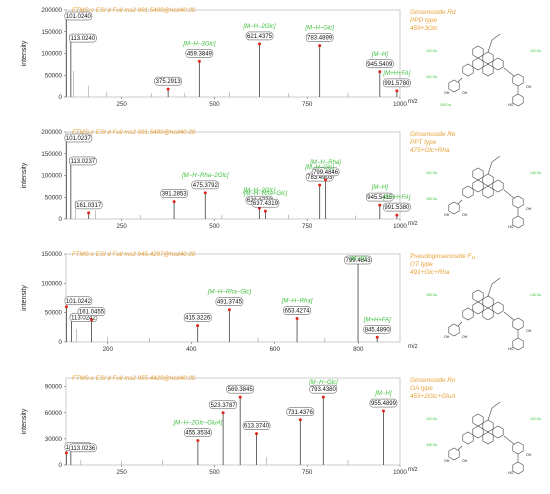 The image size is (550, 494). Describe the element at coordinates (431, 295) in the screenshot. I see `fragment-mass-label: 308 Da` at that location.